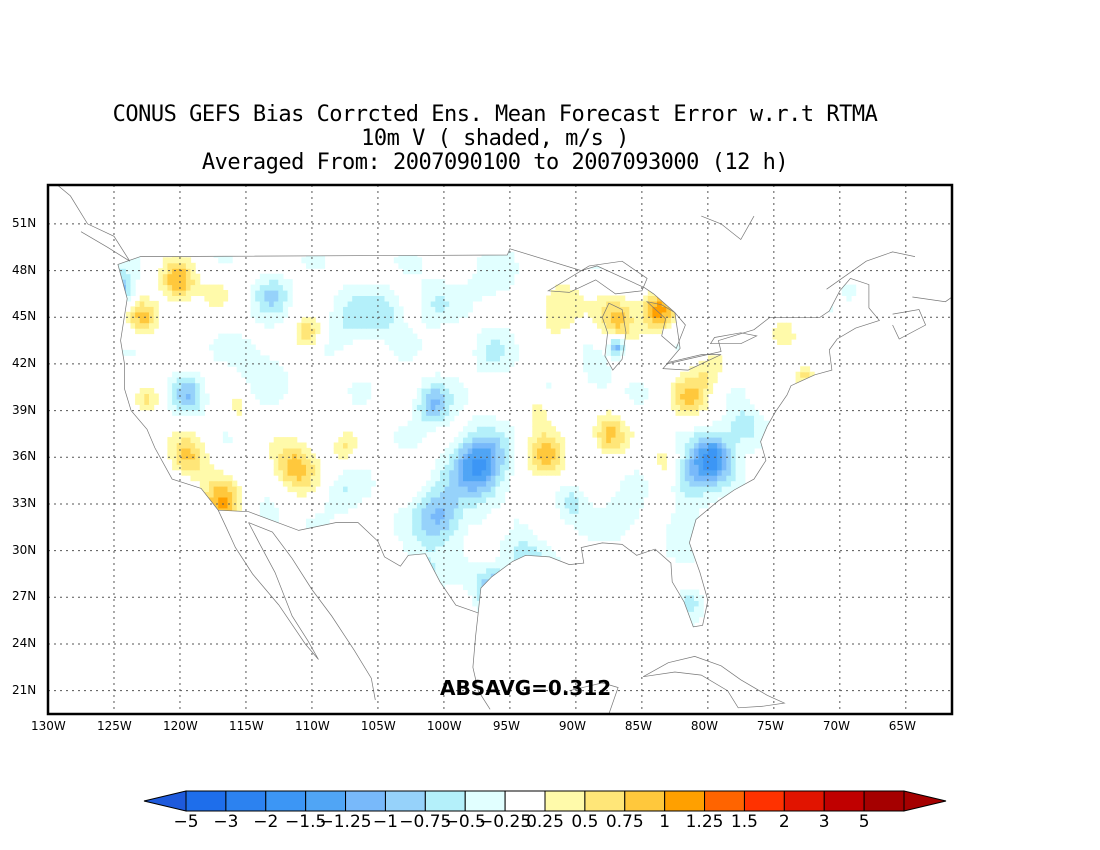 The image size is (1100, 850). What do you see at coordinates (226, 822) in the screenshot?
I see `colorbar-label: −3` at bounding box center [226, 822].